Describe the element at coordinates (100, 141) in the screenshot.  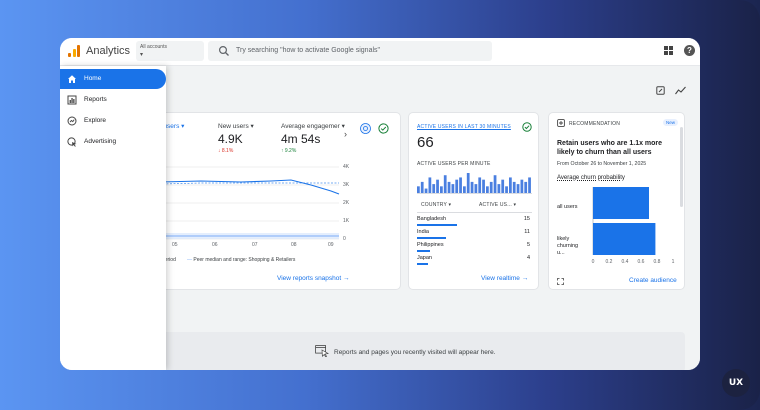
I see `sidebar-item-label: Advertising` at that location.